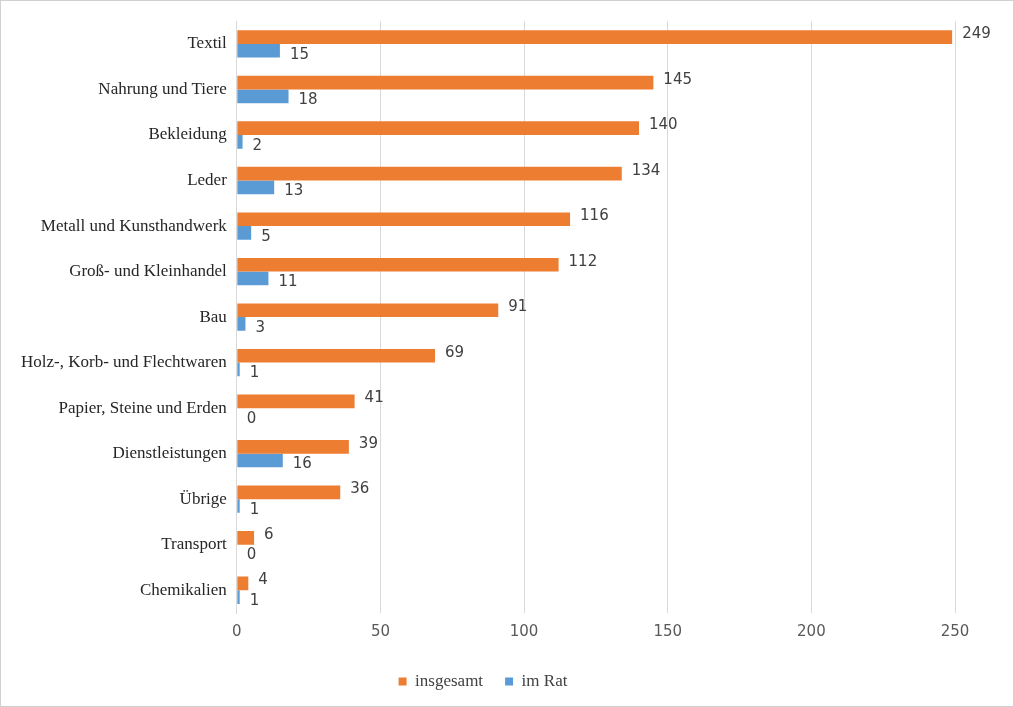  What do you see at coordinates (188, 134) in the screenshot?
I see `y-tick-label: Bekleidung` at bounding box center [188, 134].